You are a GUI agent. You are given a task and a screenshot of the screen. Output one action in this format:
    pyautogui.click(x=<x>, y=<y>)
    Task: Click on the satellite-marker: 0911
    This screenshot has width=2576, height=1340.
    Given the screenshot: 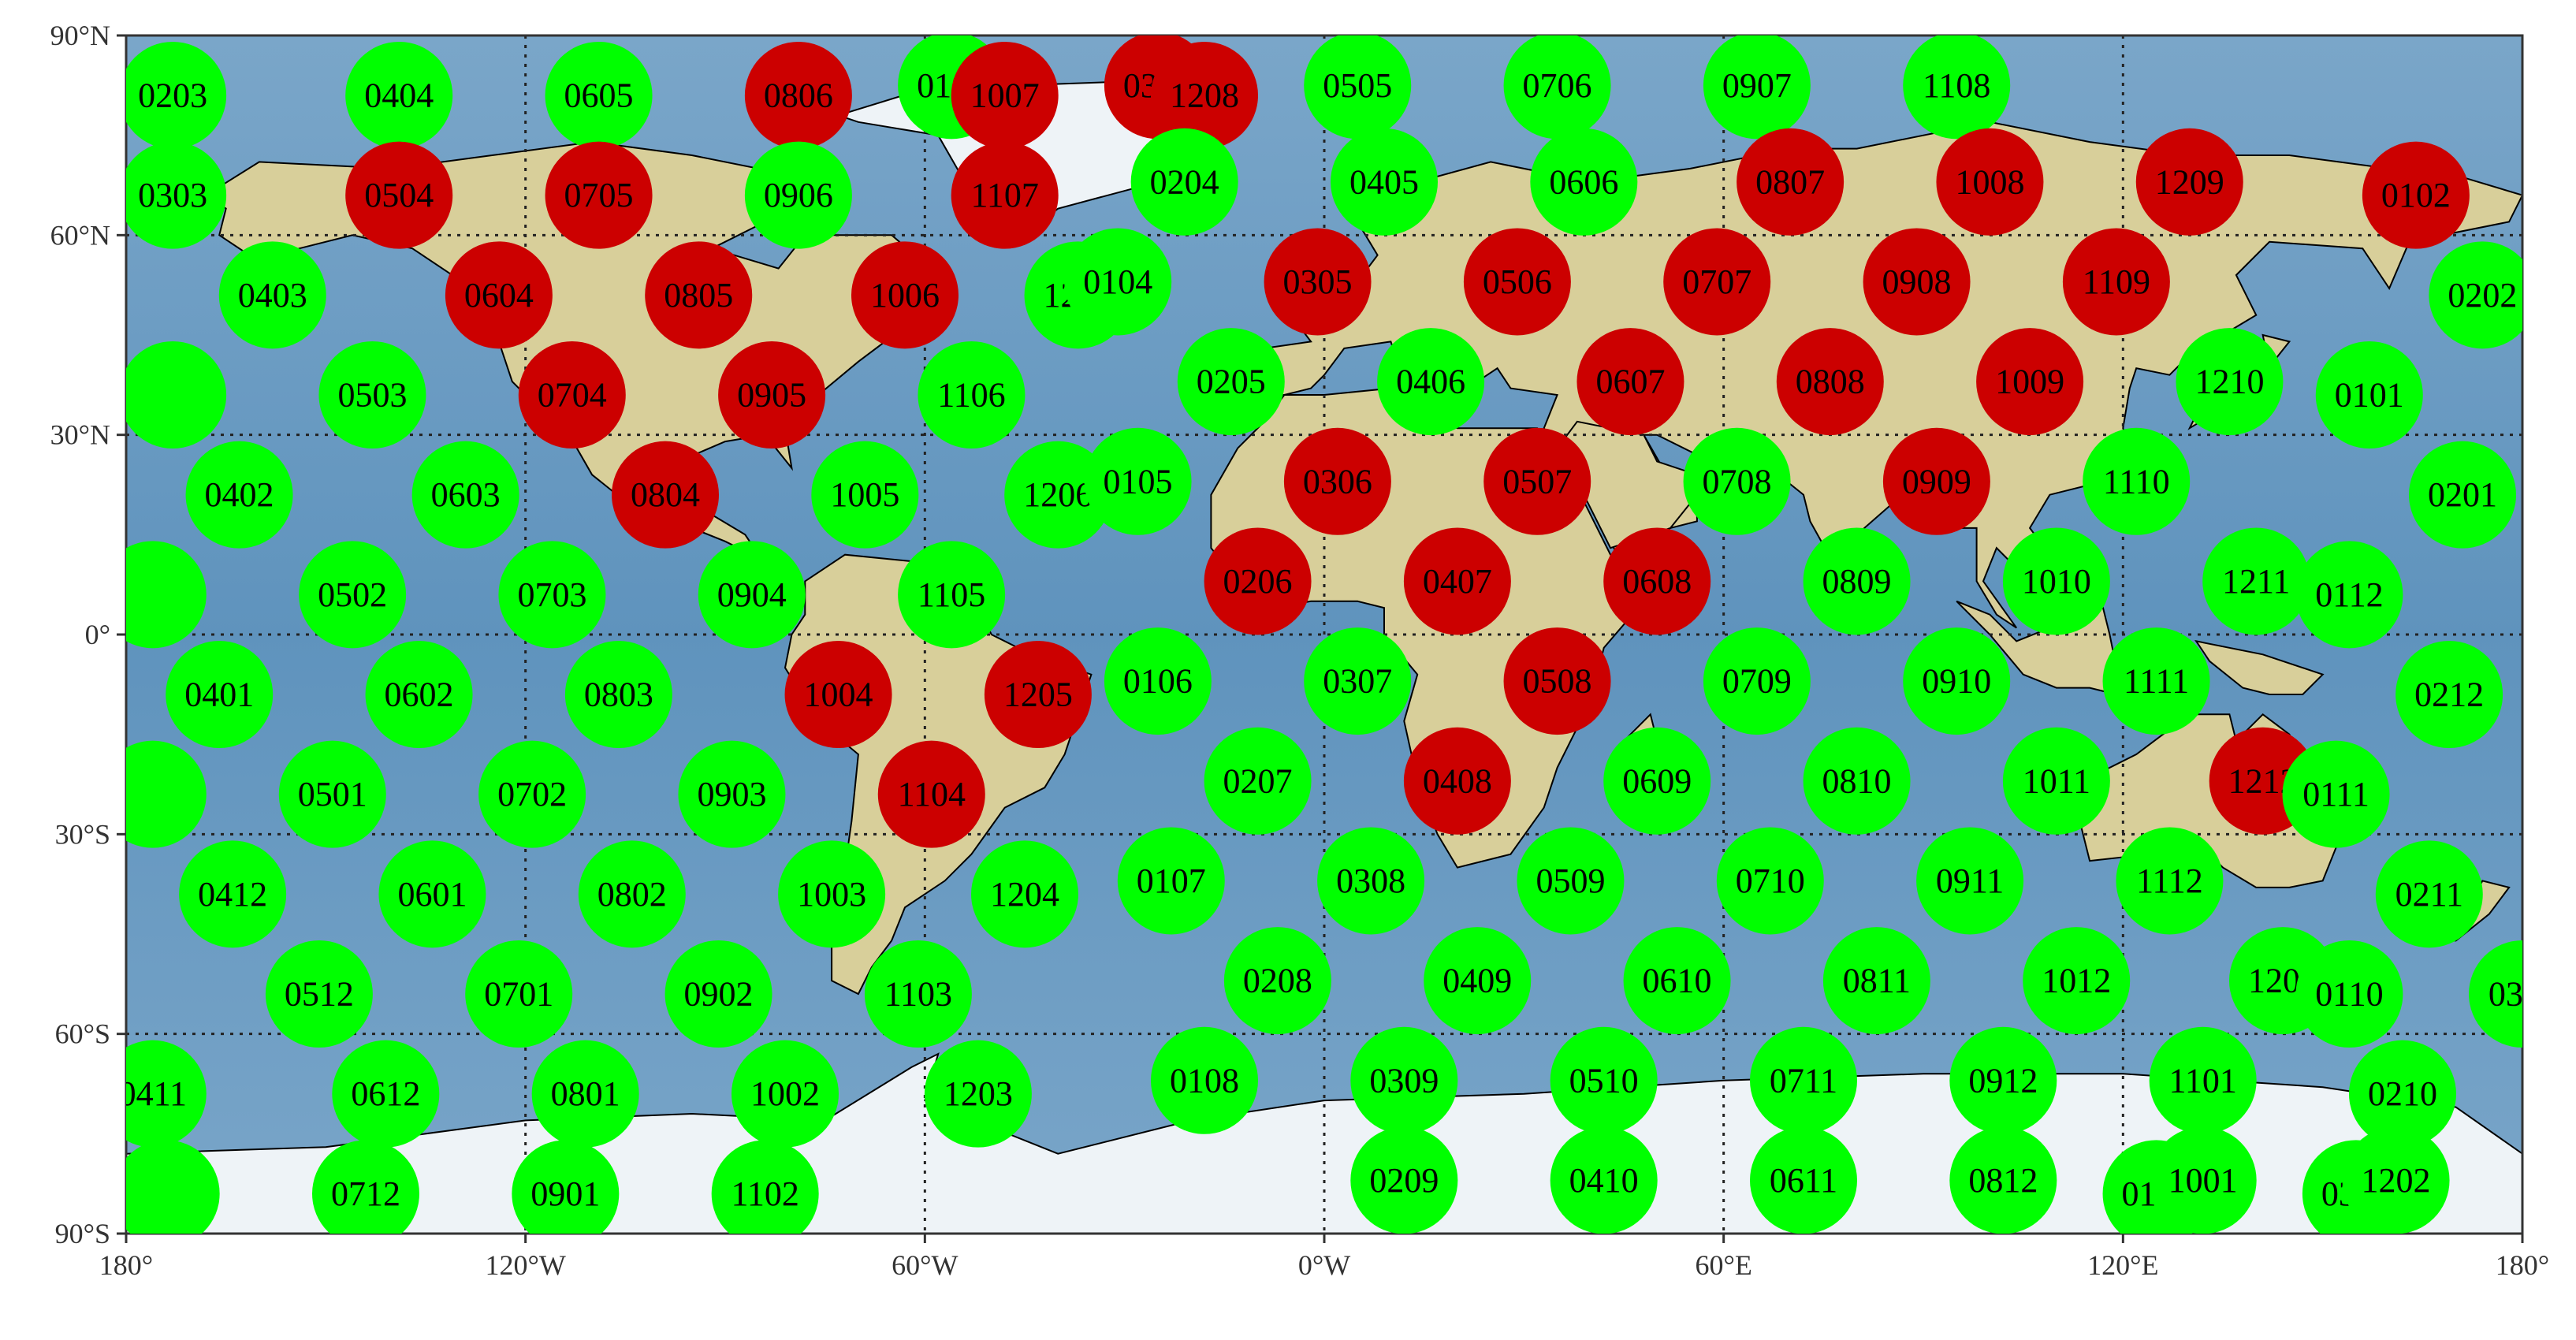 What is the action you would take?
    pyautogui.click(x=1970, y=881)
    